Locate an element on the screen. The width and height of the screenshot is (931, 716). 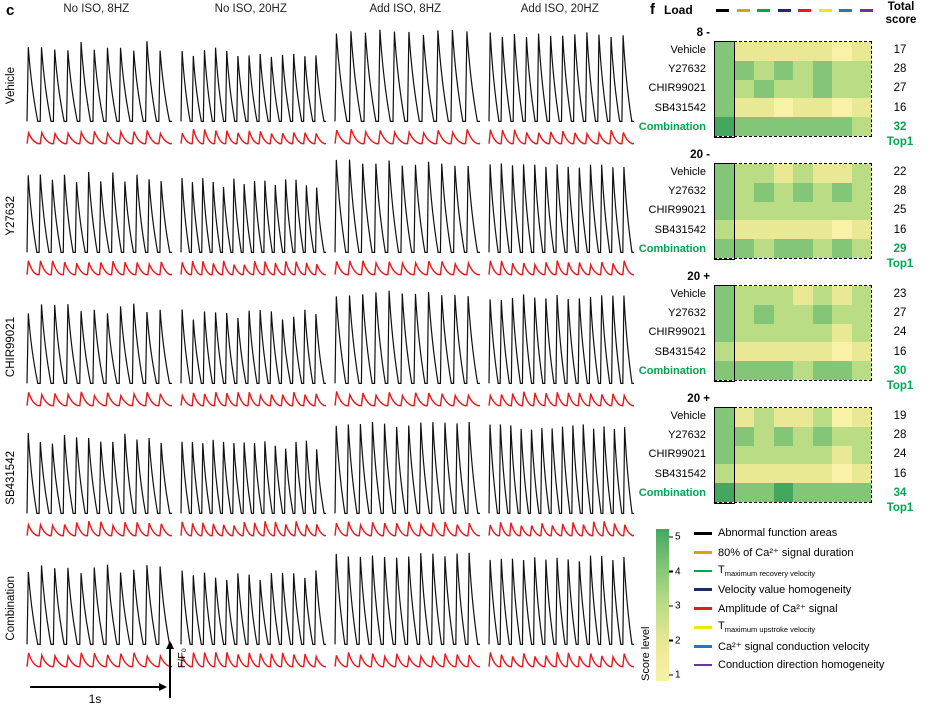
colorbar-gradient is located at coordinates (662, 605).